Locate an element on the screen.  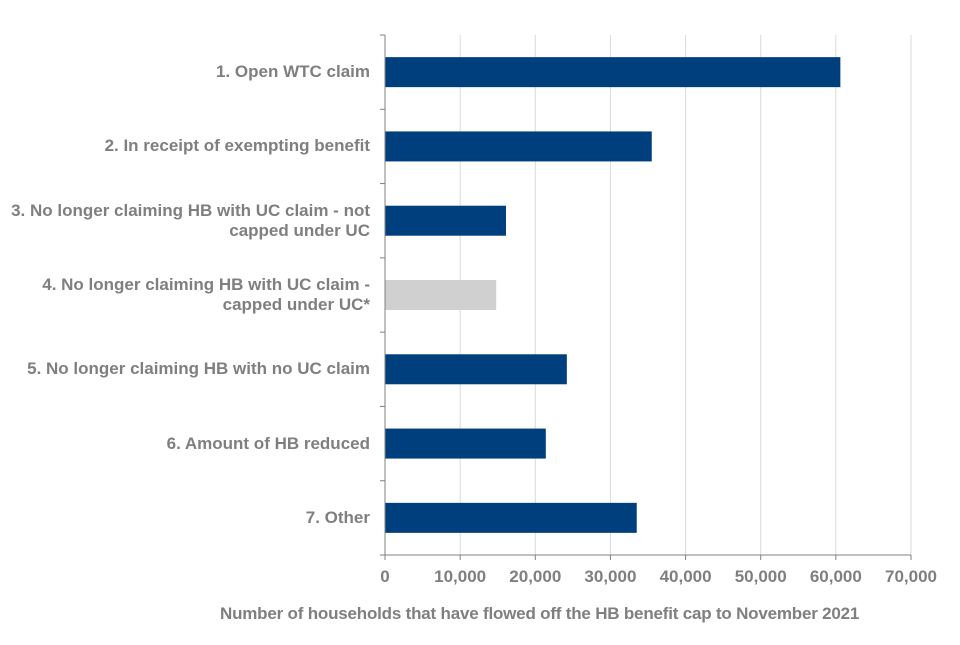
x-tick-label: 20,000 is located at coordinates (535, 576).